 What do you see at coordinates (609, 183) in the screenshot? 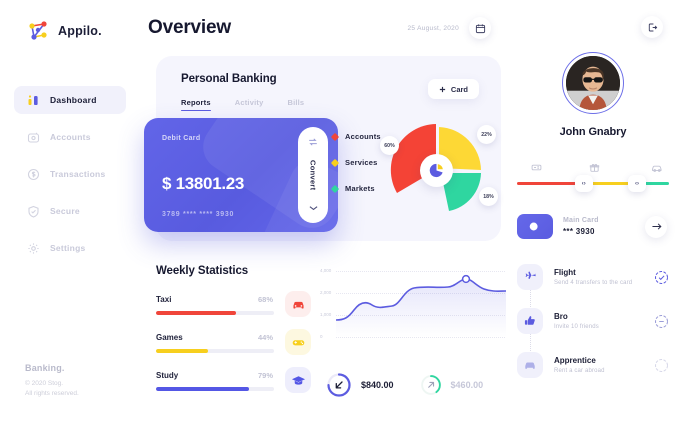
I see `slider-segment-yellow` at bounding box center [609, 183].